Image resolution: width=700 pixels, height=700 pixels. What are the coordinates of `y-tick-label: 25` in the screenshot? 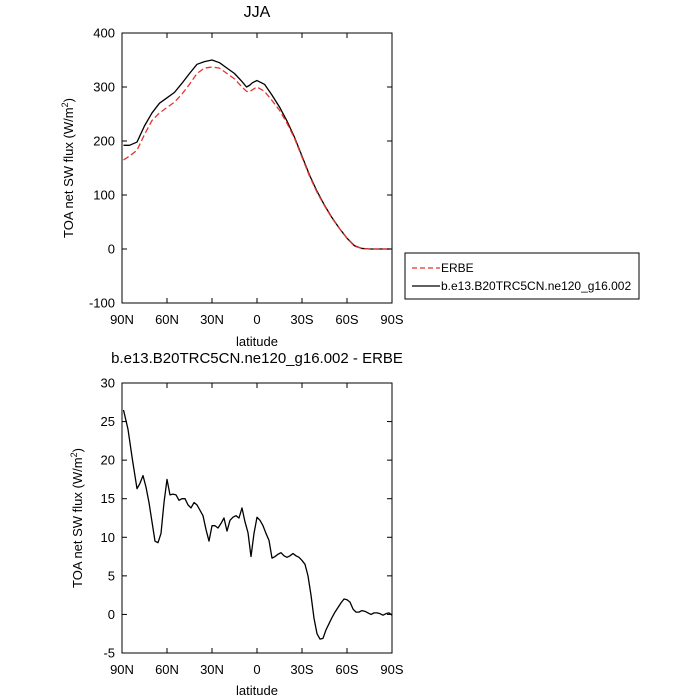 It's located at (108, 421).